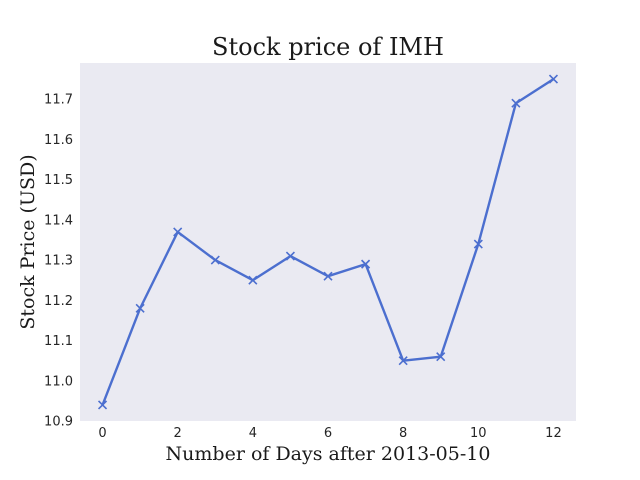 The height and width of the screenshot is (480, 640). What do you see at coordinates (58, 301) in the screenshot?
I see `y-tick-label: 11.2` at bounding box center [58, 301].